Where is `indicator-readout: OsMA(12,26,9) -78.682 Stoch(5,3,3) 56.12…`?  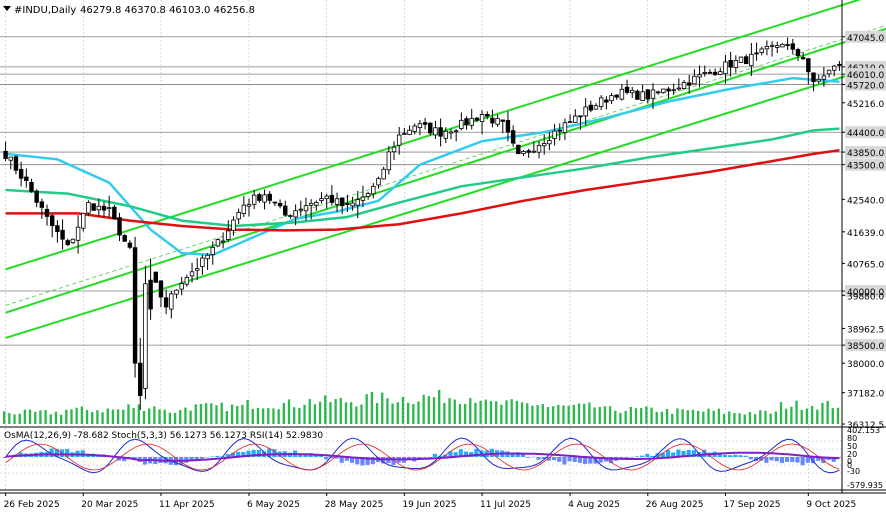 indicator-readout: OsMA(12,26,9) -78.682 Stoch(5,3,3) 56.12… is located at coordinates (163, 436).